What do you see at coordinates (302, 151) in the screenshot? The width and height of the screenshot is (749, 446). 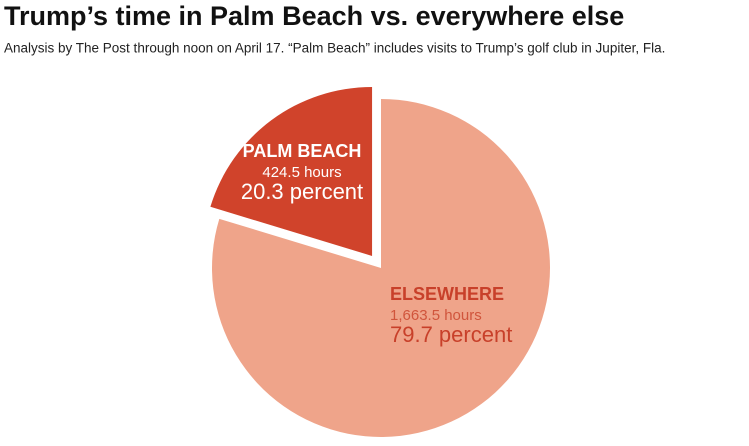 I see `slice-label: PALM BEACH` at bounding box center [302, 151].